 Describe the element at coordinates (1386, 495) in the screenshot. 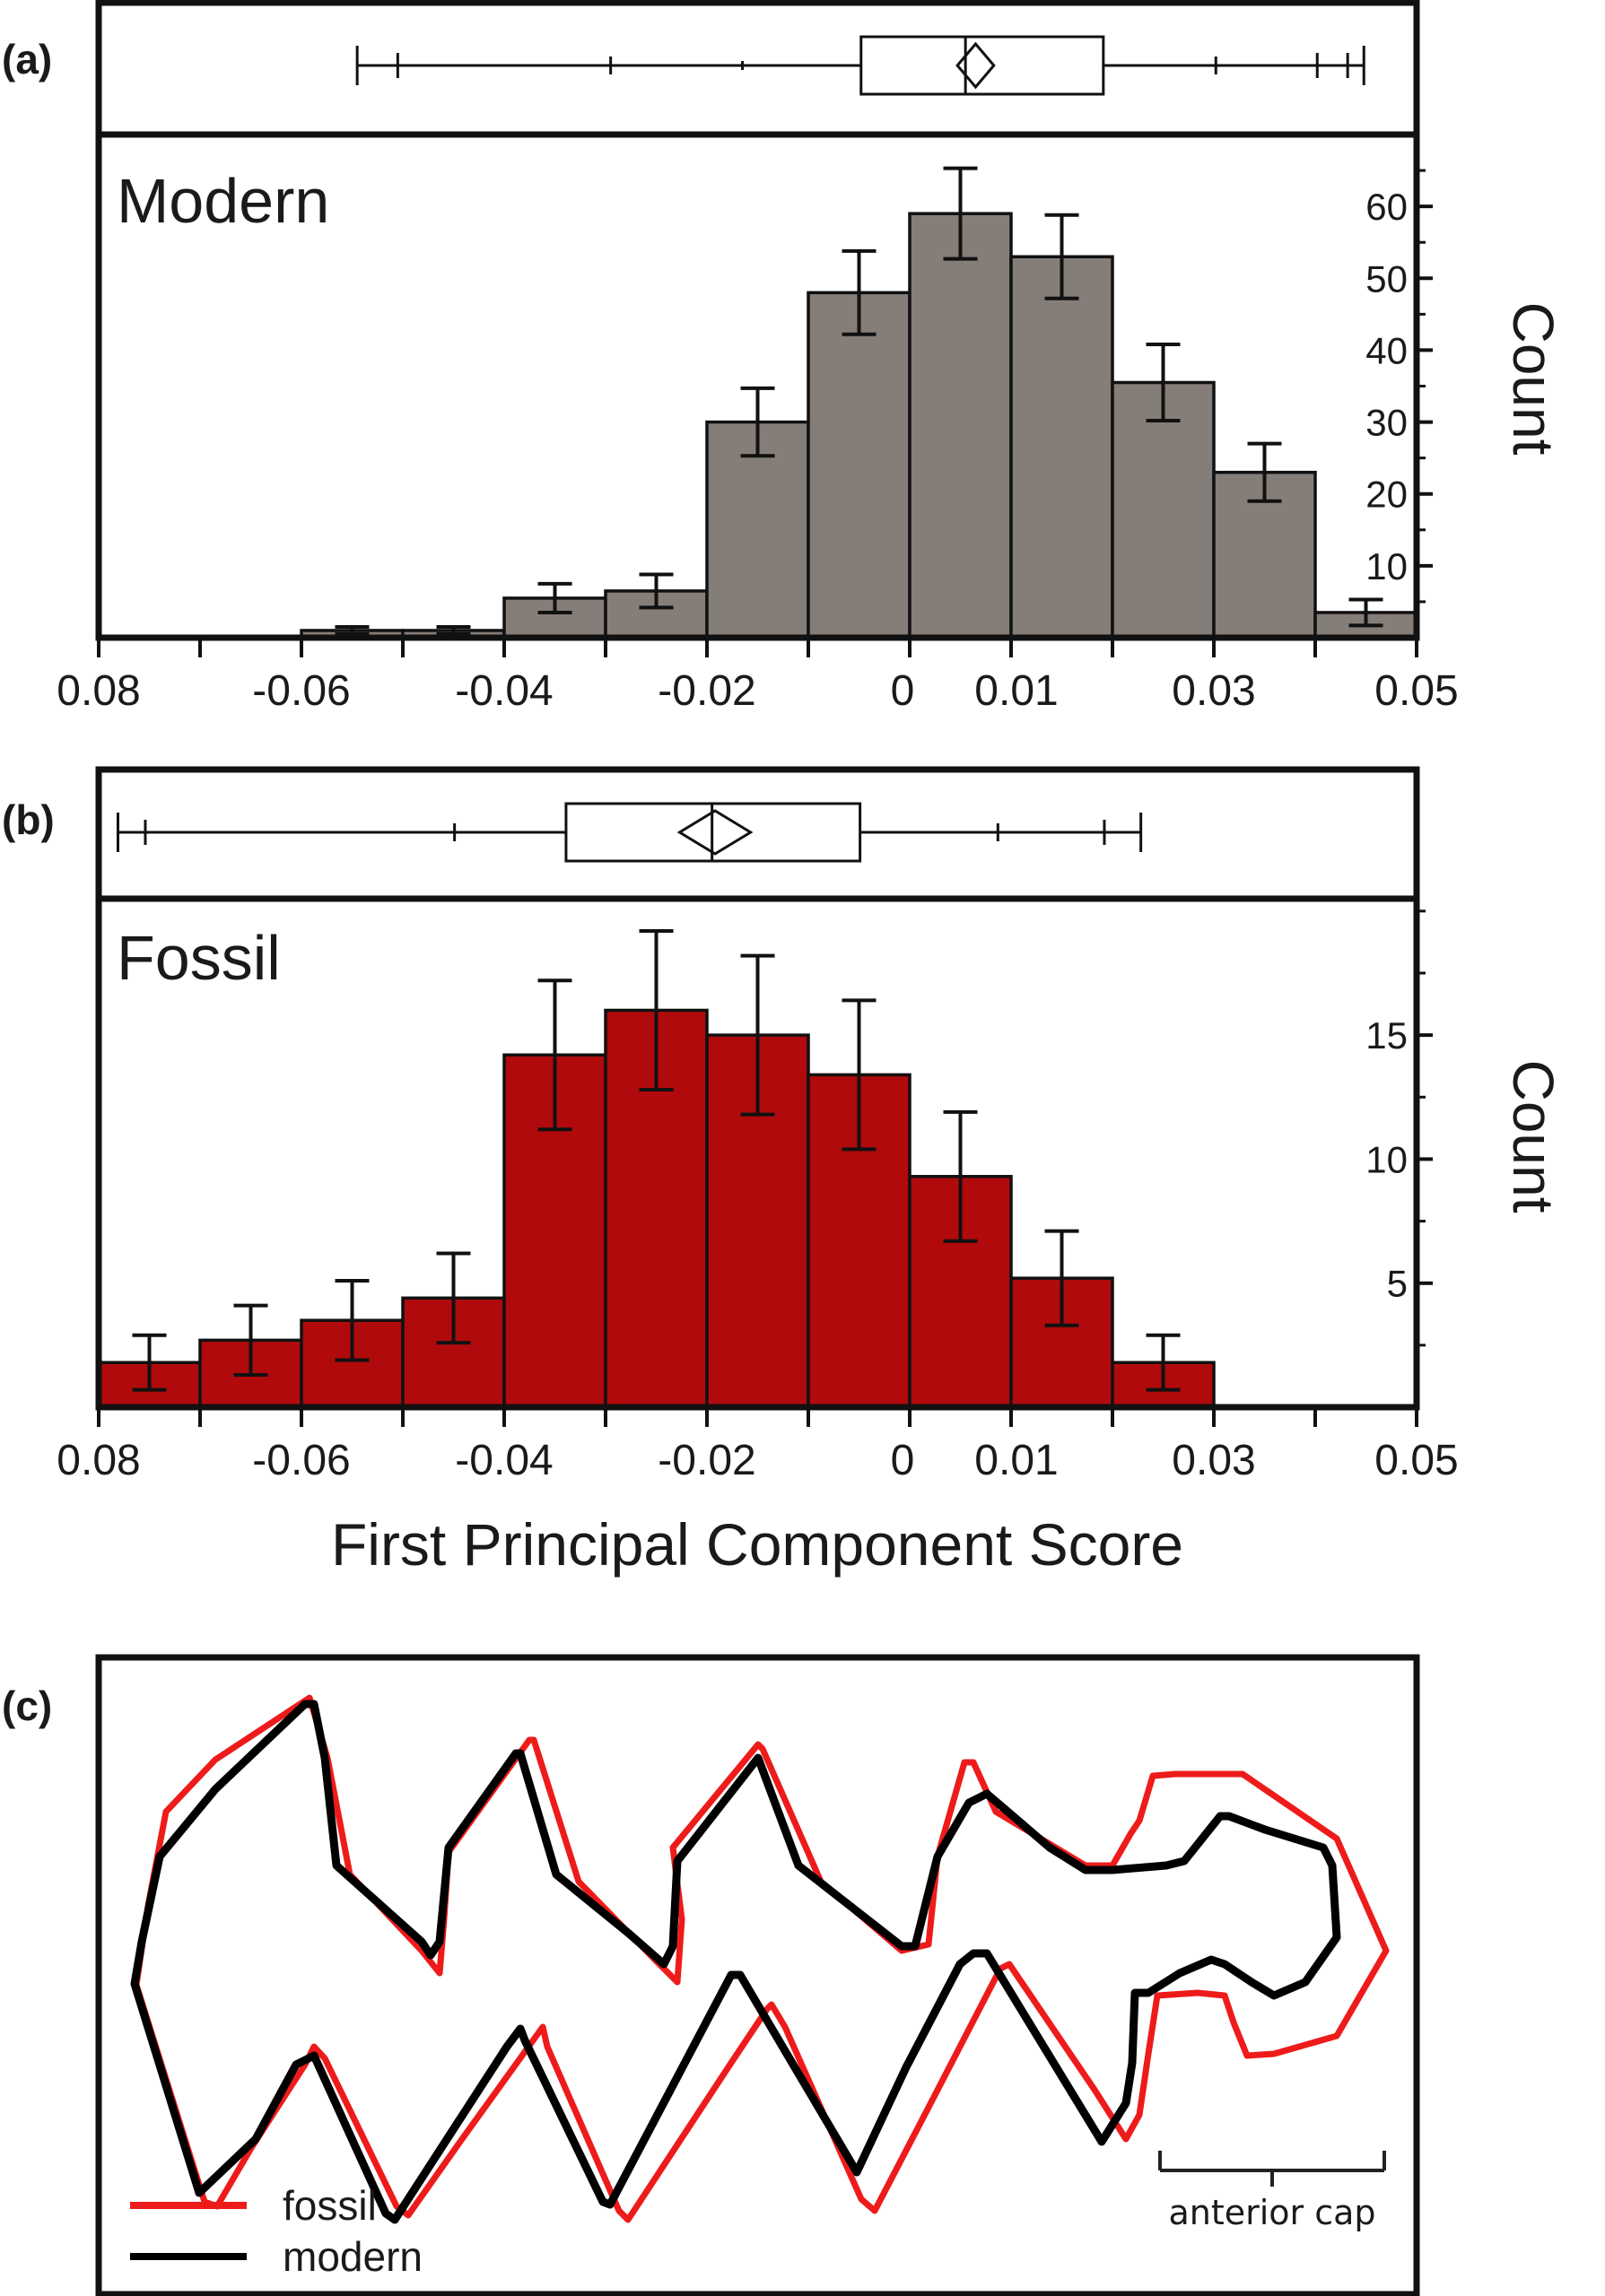

I see `y-tick-label: 20` at that location.